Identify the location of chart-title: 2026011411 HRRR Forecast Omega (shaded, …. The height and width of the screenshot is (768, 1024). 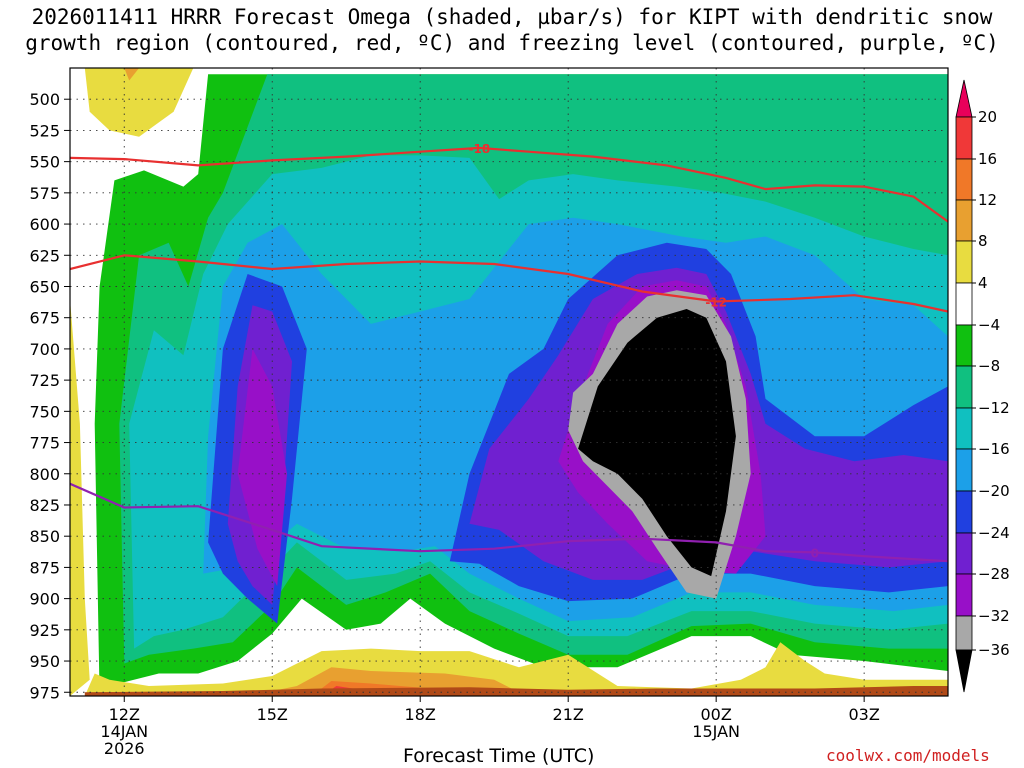
(512, 30).